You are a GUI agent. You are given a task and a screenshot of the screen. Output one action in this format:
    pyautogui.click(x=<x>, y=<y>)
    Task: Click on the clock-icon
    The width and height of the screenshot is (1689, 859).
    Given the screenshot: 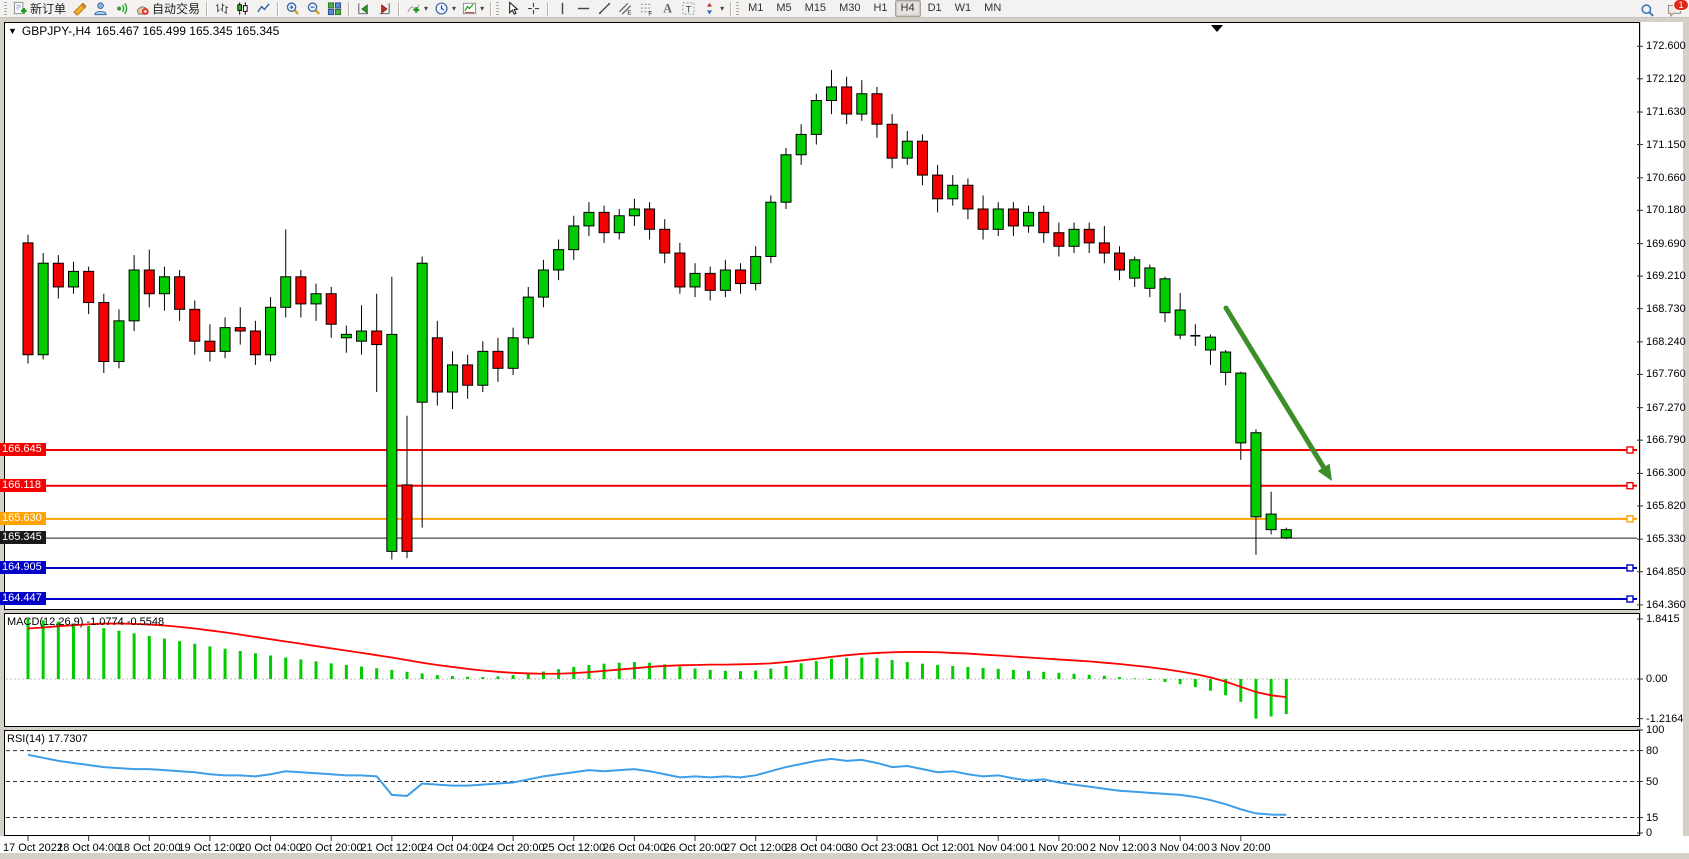 What is the action you would take?
    pyautogui.click(x=441, y=8)
    